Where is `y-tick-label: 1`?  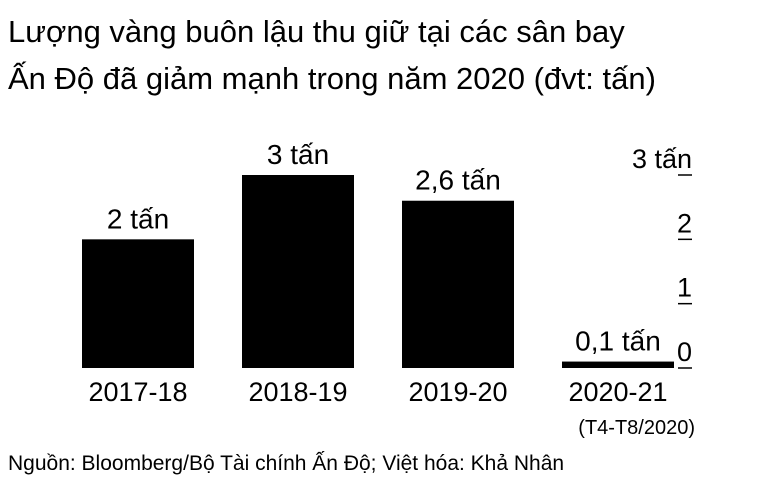 y-tick-label: 1 is located at coordinates (684, 288).